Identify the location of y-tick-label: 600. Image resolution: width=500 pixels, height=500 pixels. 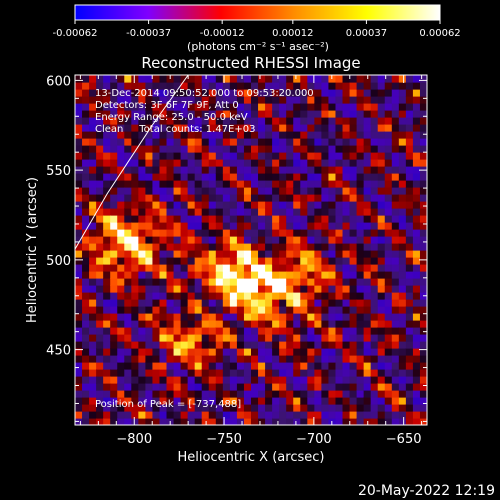
(58, 81).